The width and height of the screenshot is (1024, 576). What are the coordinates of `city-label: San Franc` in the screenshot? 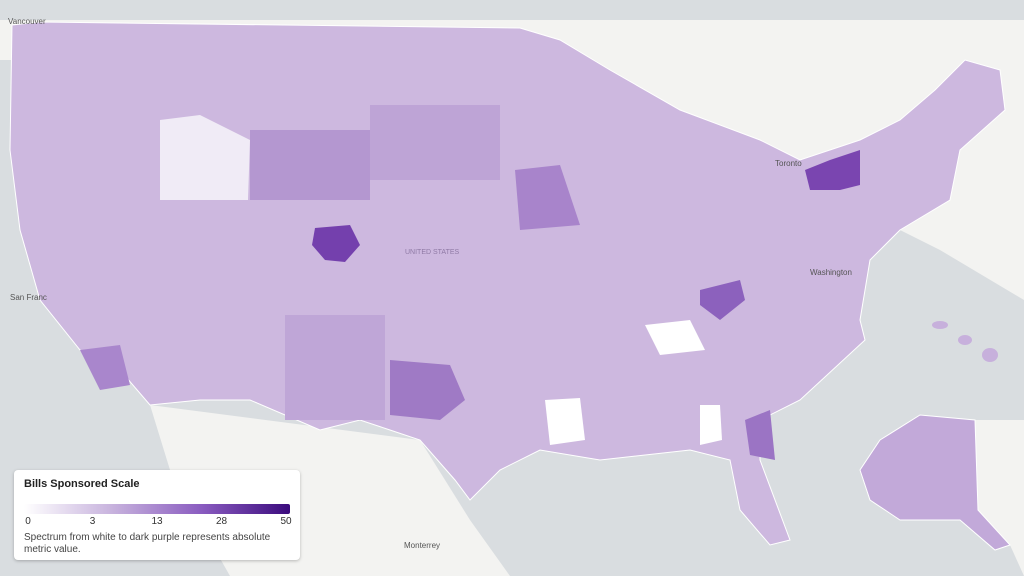 It's located at (28, 297).